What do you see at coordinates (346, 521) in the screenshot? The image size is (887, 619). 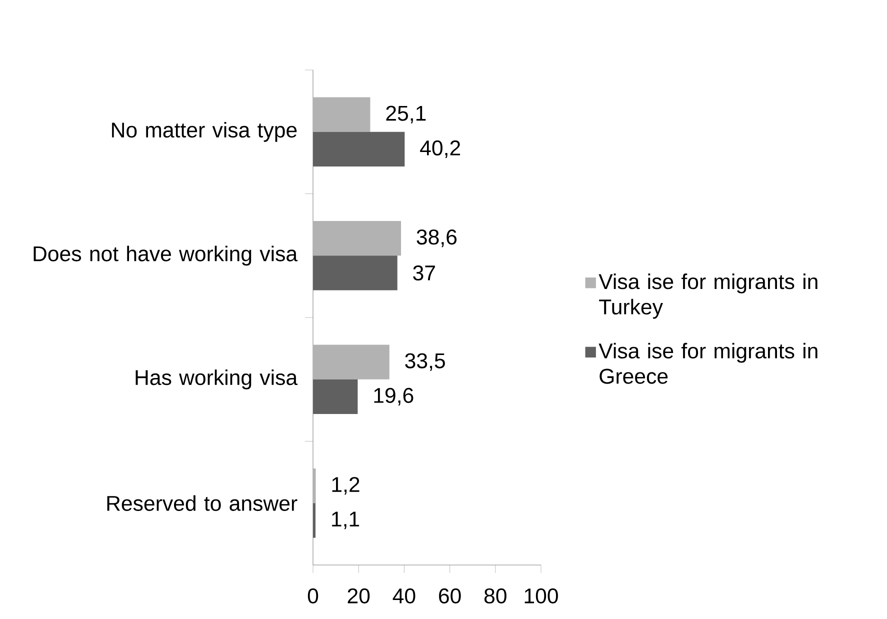 I see `data-label: 1,1` at bounding box center [346, 521].